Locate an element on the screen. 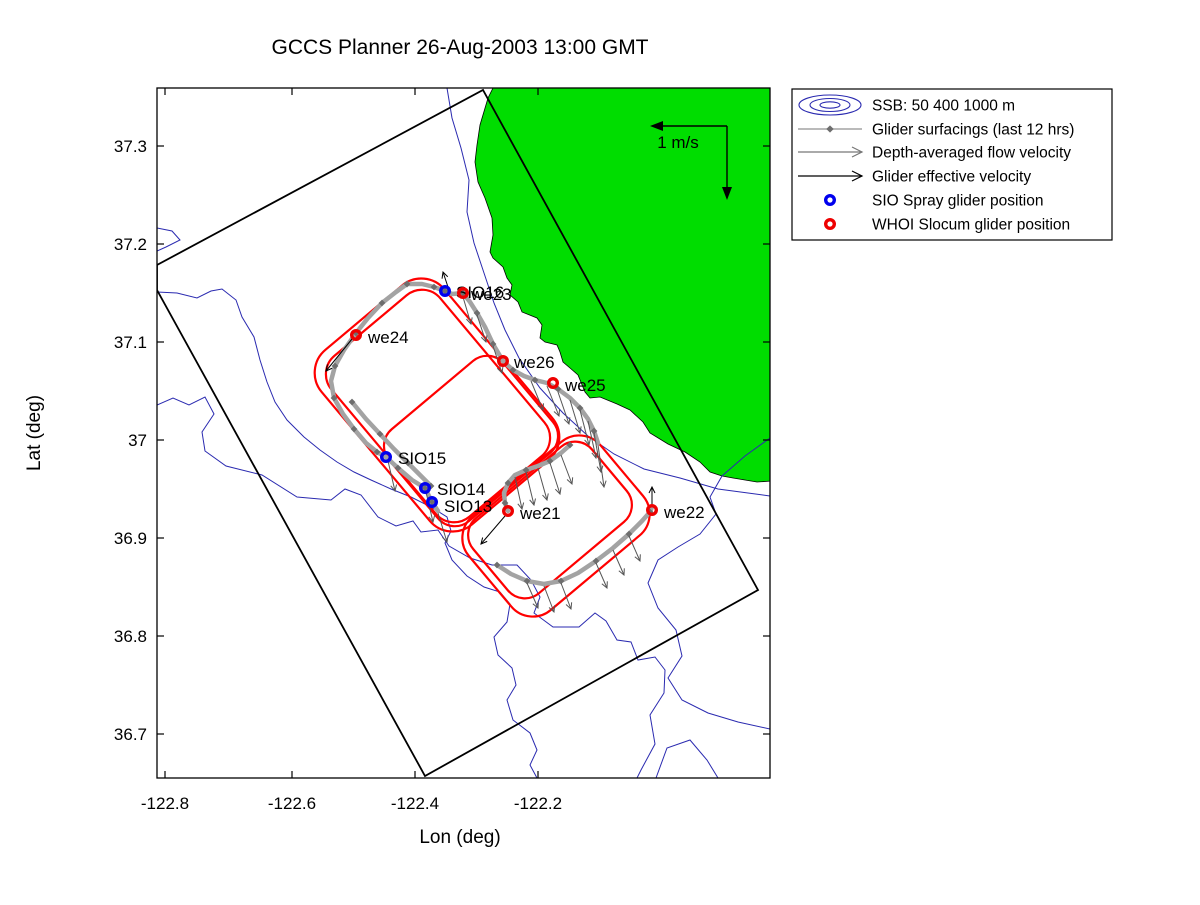  track-sio is located at coordinates (384, 397).